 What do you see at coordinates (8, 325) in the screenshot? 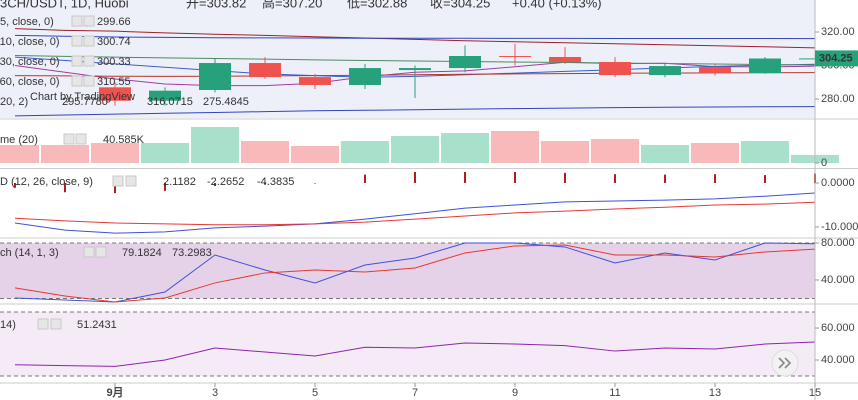
I see `pane-title: 14)` at bounding box center [8, 325].